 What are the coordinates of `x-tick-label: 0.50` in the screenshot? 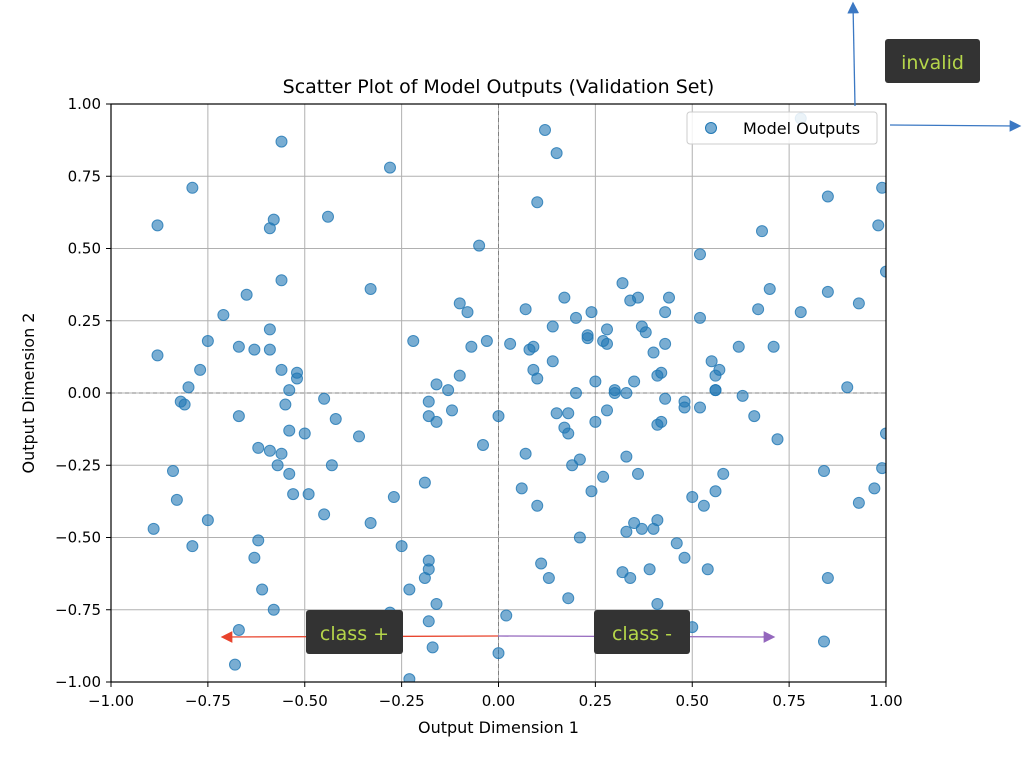 It's located at (692, 701).